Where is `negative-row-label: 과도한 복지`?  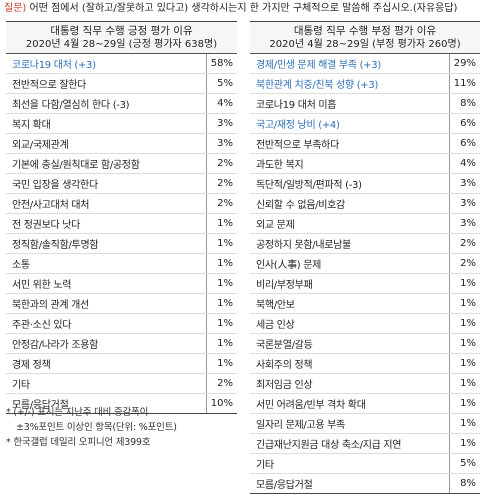 negative-row-label: 과도한 복지 is located at coordinates (280, 165).